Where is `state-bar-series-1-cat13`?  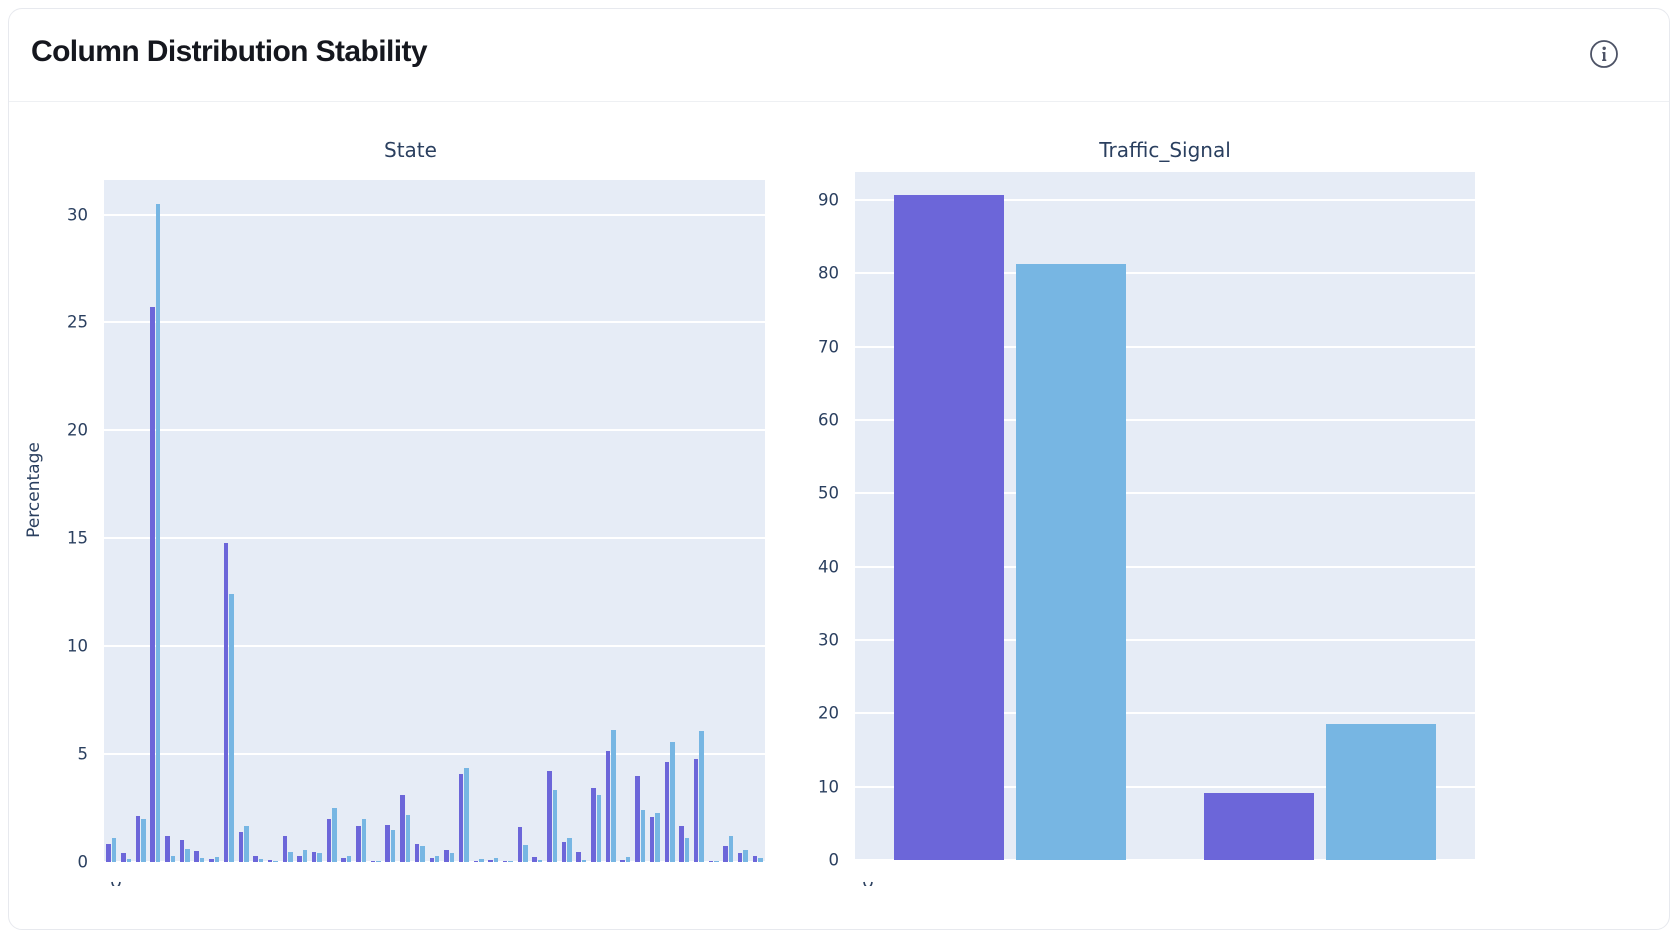 state-bar-series-1-cat13 is located at coordinates (299, 858).